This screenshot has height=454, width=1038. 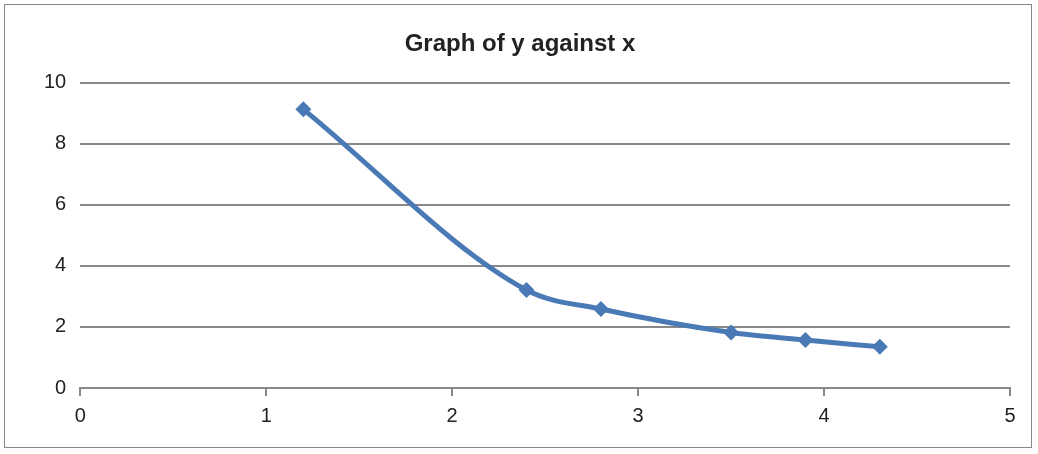 I want to click on y-tick-label: 4, so click(x=61, y=264).